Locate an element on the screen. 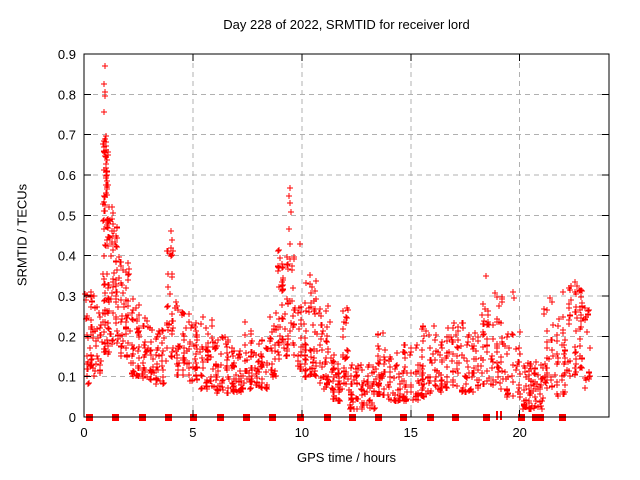  x-tick-label: 5 is located at coordinates (192, 432).